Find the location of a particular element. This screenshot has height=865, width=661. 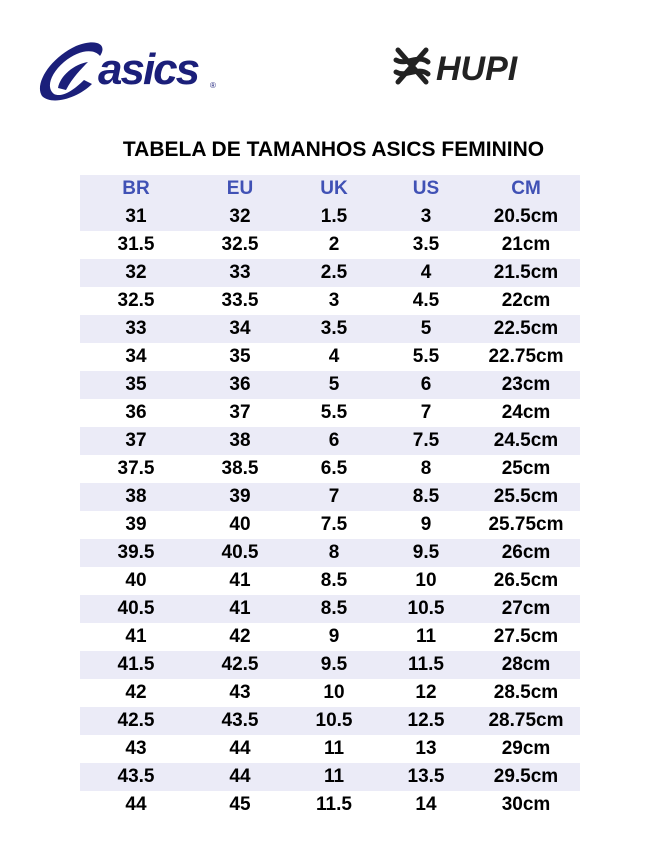

cell-cm: 27.5cm is located at coordinates (526, 636).